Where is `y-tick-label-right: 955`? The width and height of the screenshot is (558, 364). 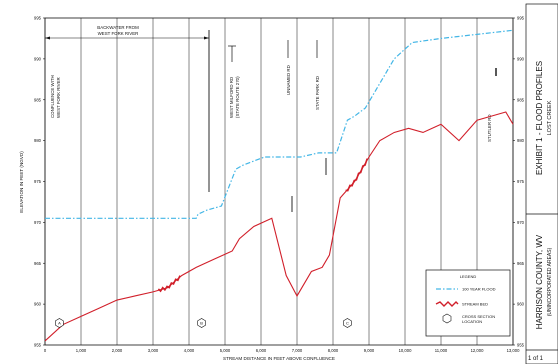
y-tick-label-right: 955 is located at coordinates (521, 345).